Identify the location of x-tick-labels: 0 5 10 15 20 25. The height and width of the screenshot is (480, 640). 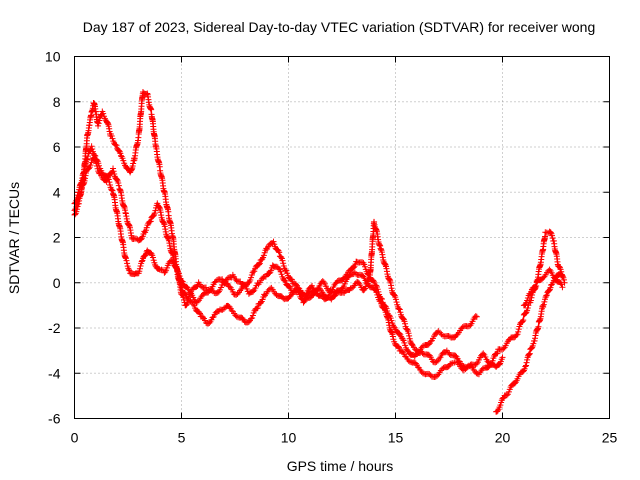
(344, 438).